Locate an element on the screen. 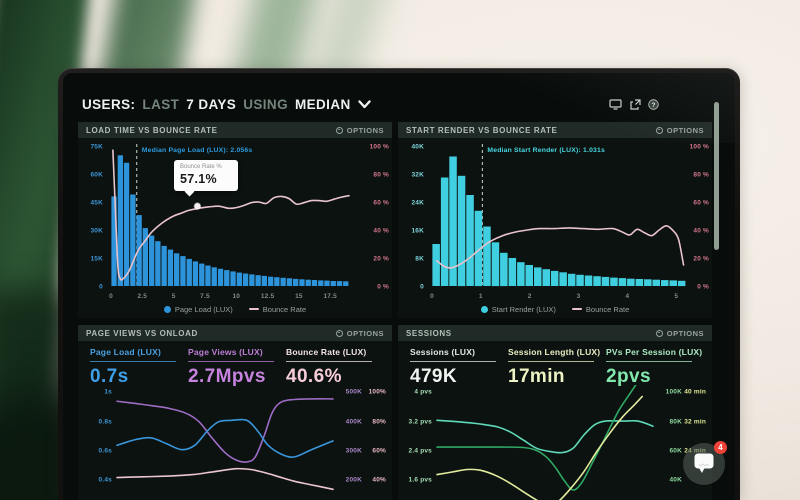  axis-label: 200K is located at coordinates (354, 480).